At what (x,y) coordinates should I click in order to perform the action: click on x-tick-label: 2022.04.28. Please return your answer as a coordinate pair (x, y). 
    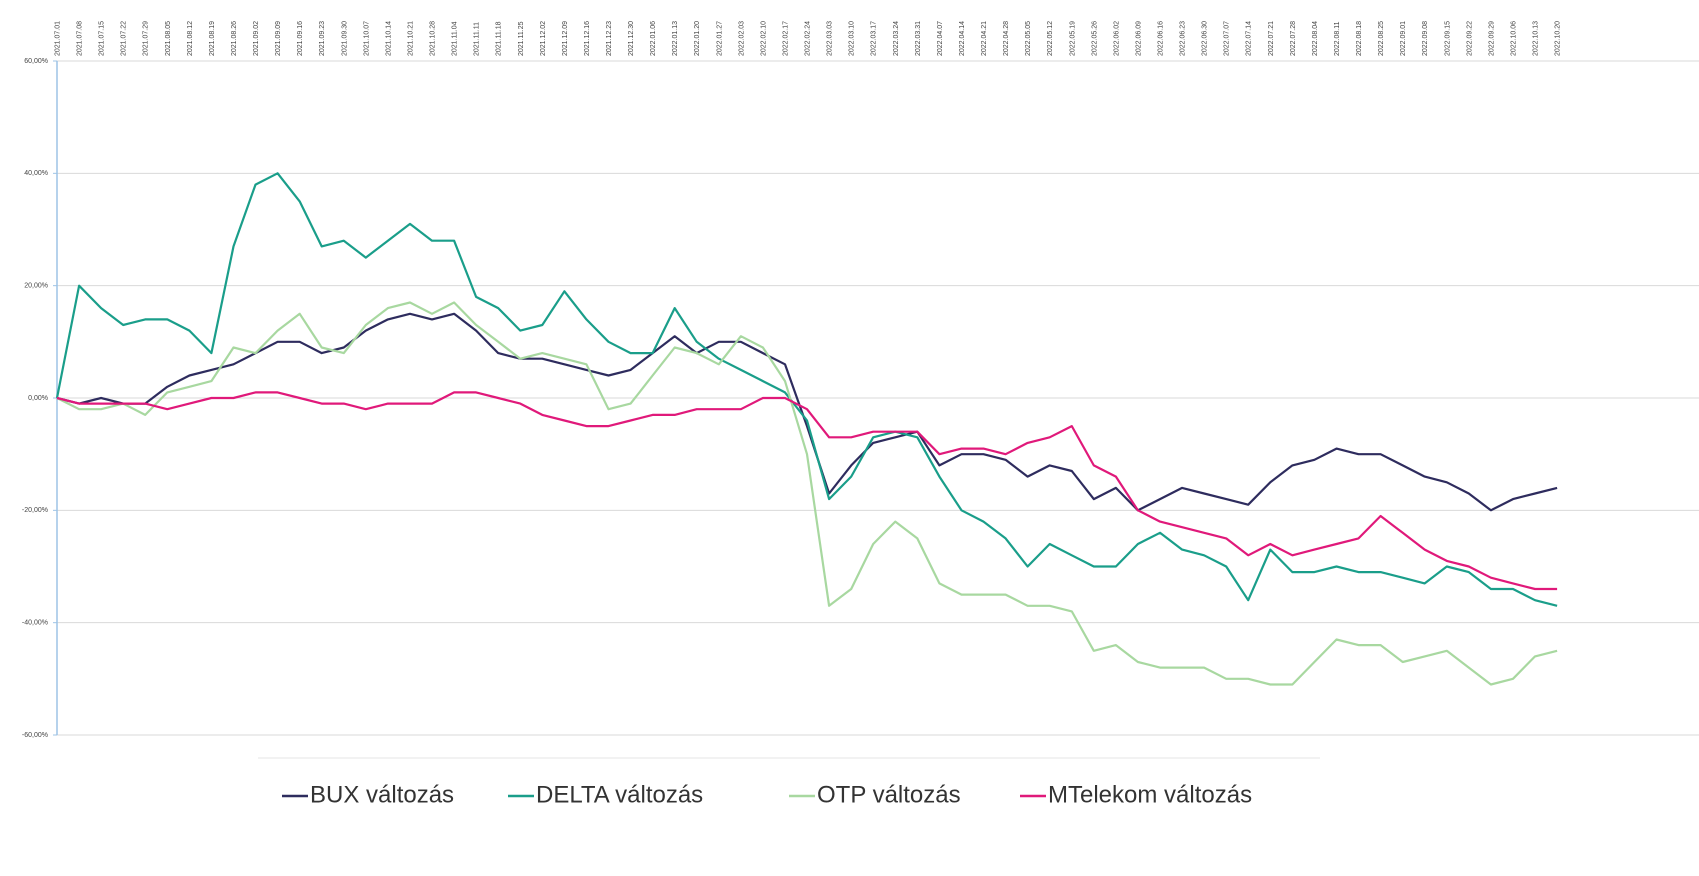
    Looking at the image, I should click on (1006, 38).